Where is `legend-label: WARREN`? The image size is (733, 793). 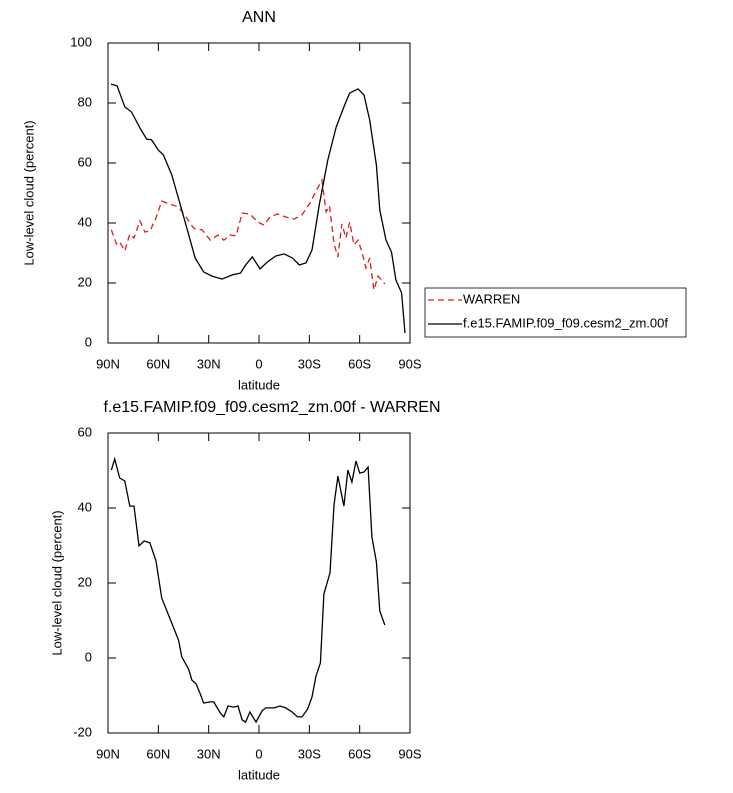 legend-label: WARREN is located at coordinates (491, 298).